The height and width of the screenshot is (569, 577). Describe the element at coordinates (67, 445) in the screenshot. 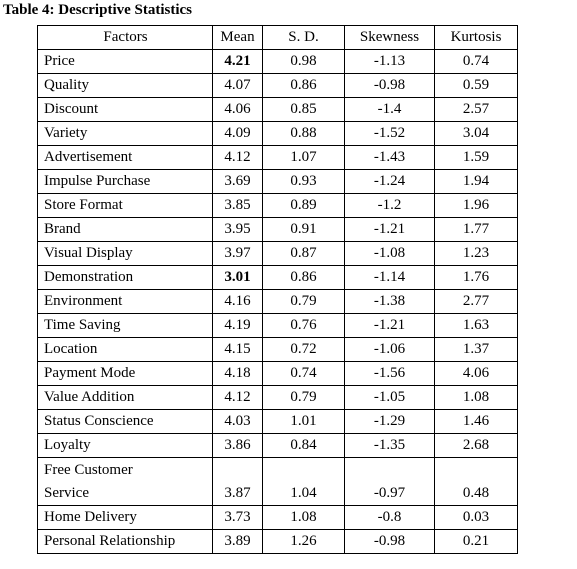

I see `cell-text: Loyalty` at that location.